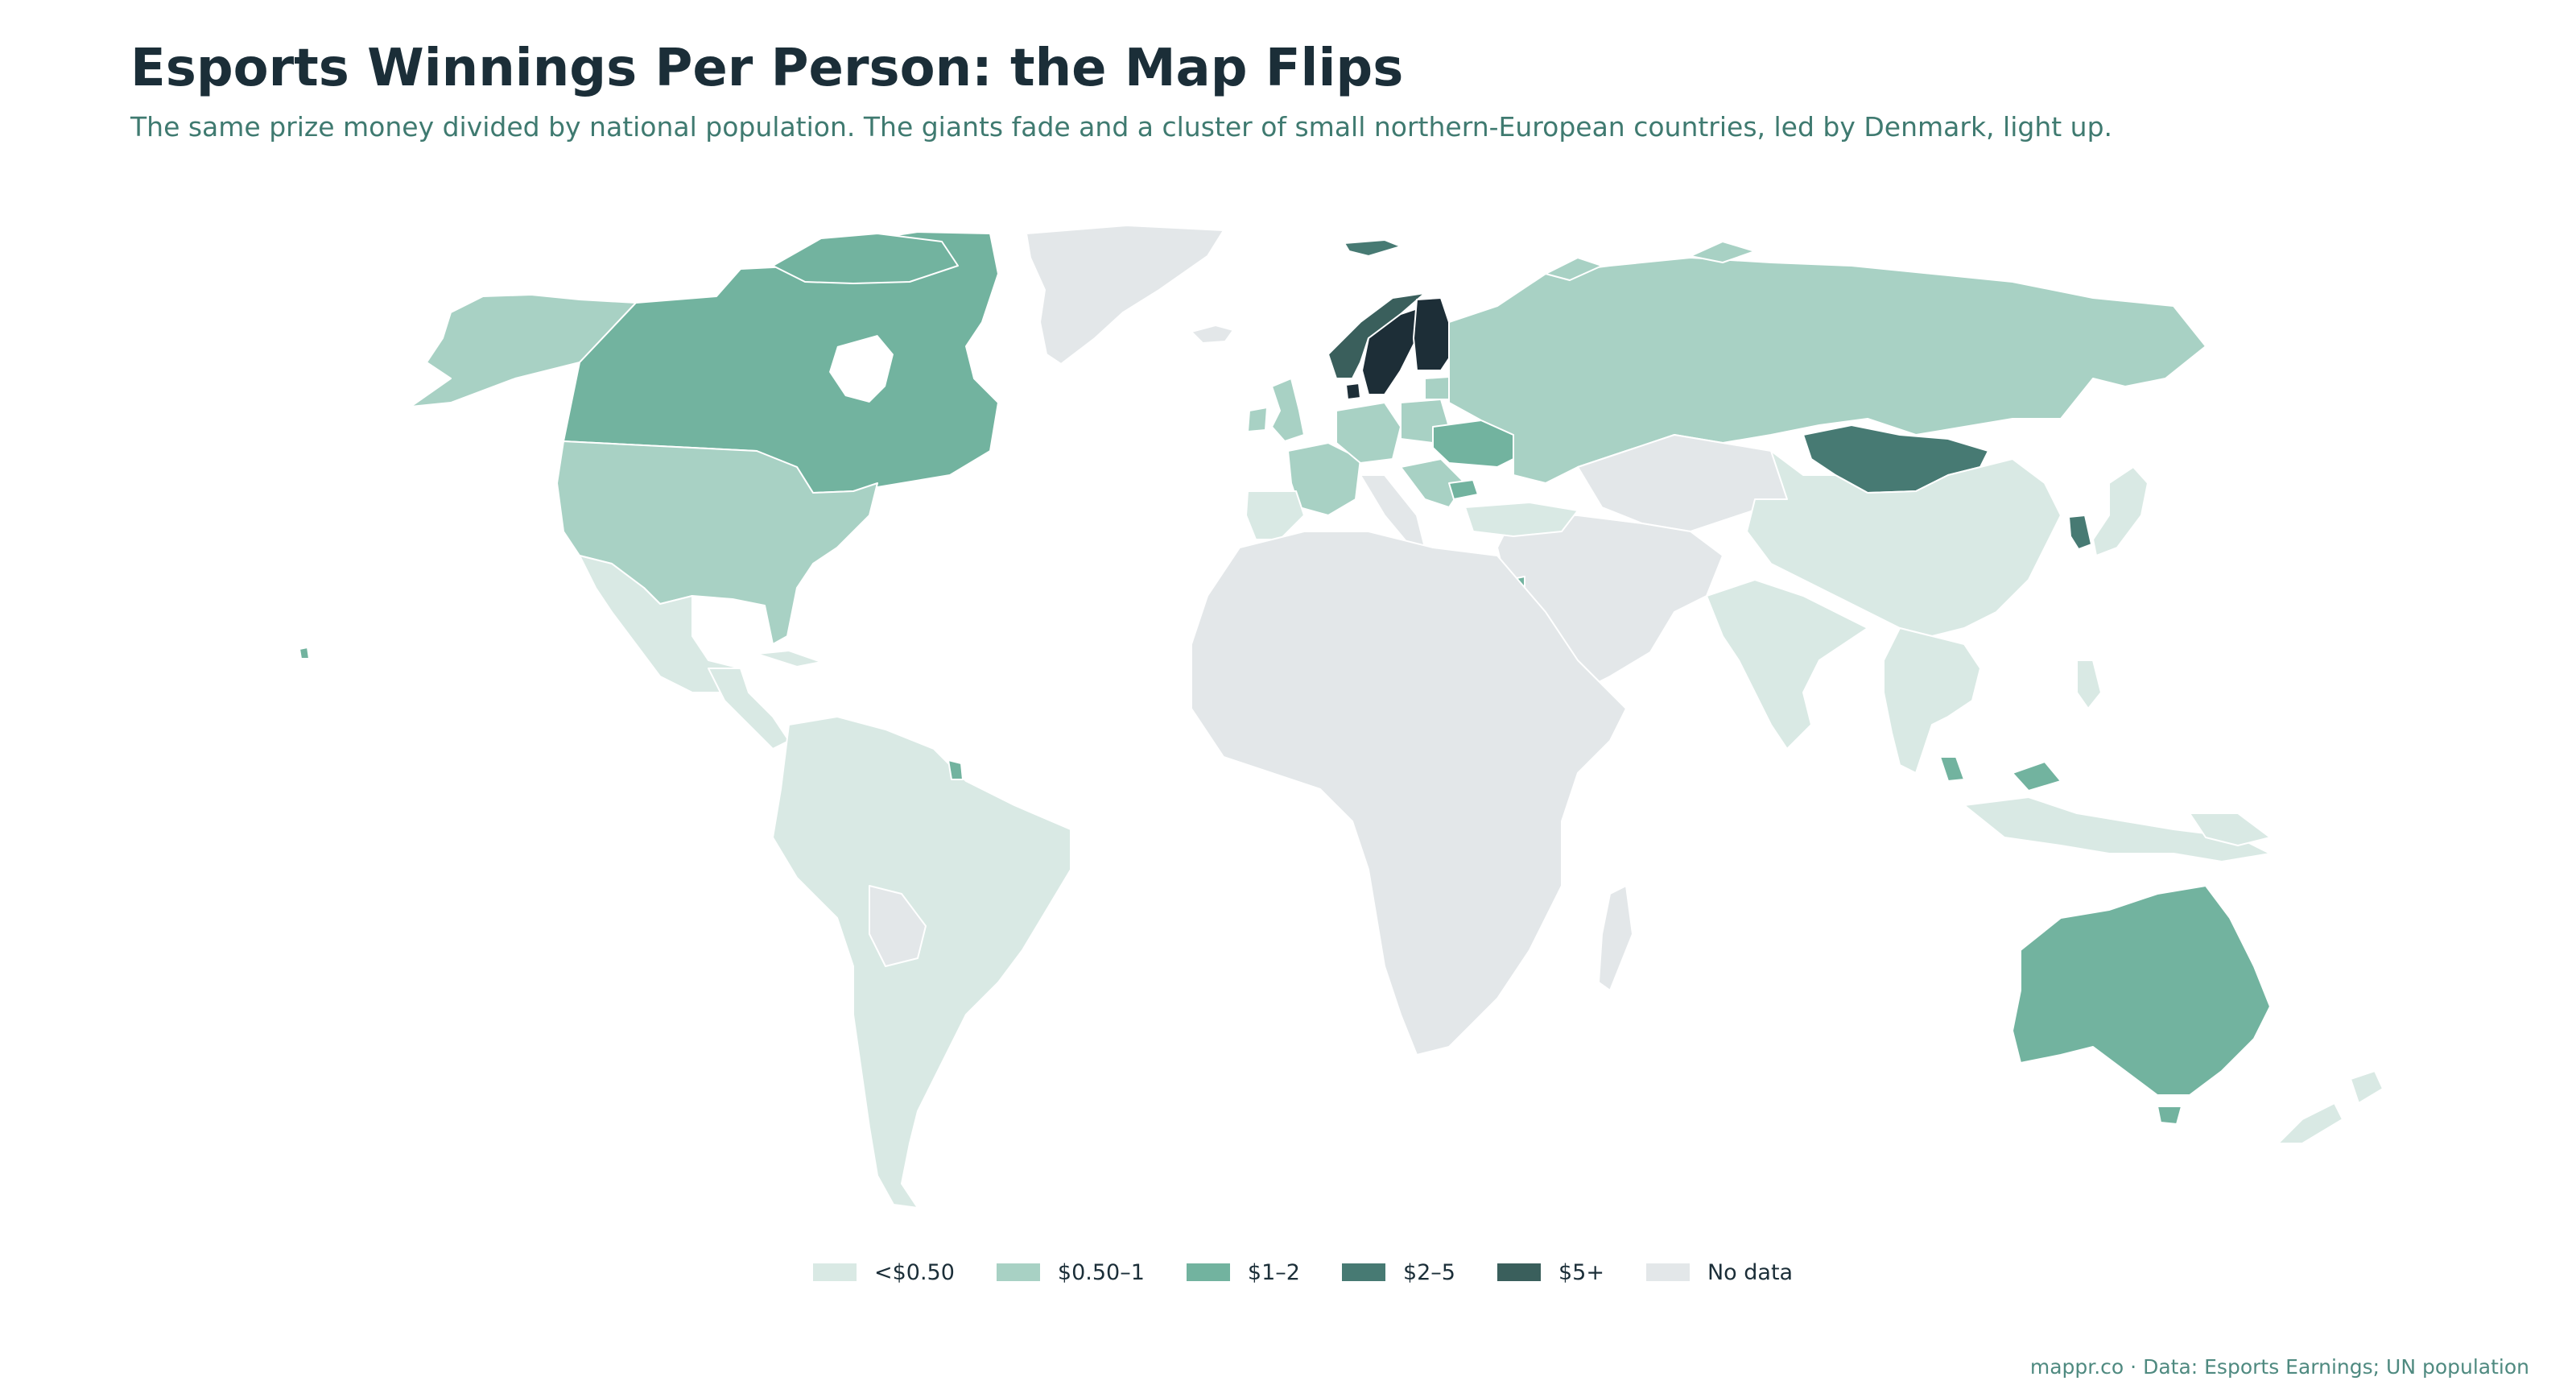 The image size is (2576, 1385). I want to click on country-new-zealand, so click(2330, 1107).